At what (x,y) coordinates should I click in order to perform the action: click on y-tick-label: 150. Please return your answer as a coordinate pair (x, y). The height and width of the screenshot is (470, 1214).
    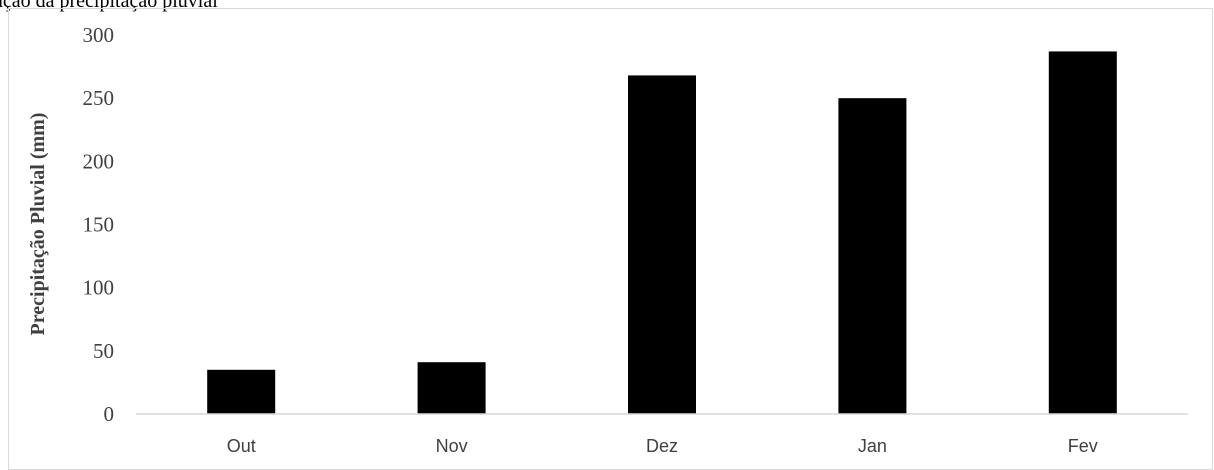
    Looking at the image, I should click on (99, 225).